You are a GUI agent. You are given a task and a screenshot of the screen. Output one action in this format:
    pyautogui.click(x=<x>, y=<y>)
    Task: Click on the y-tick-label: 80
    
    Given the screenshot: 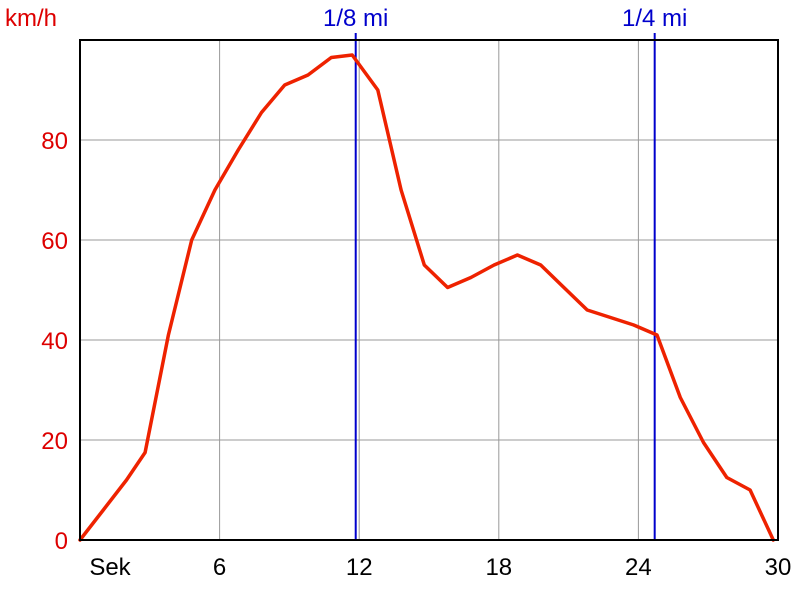 What is the action you would take?
    pyautogui.click(x=54, y=141)
    